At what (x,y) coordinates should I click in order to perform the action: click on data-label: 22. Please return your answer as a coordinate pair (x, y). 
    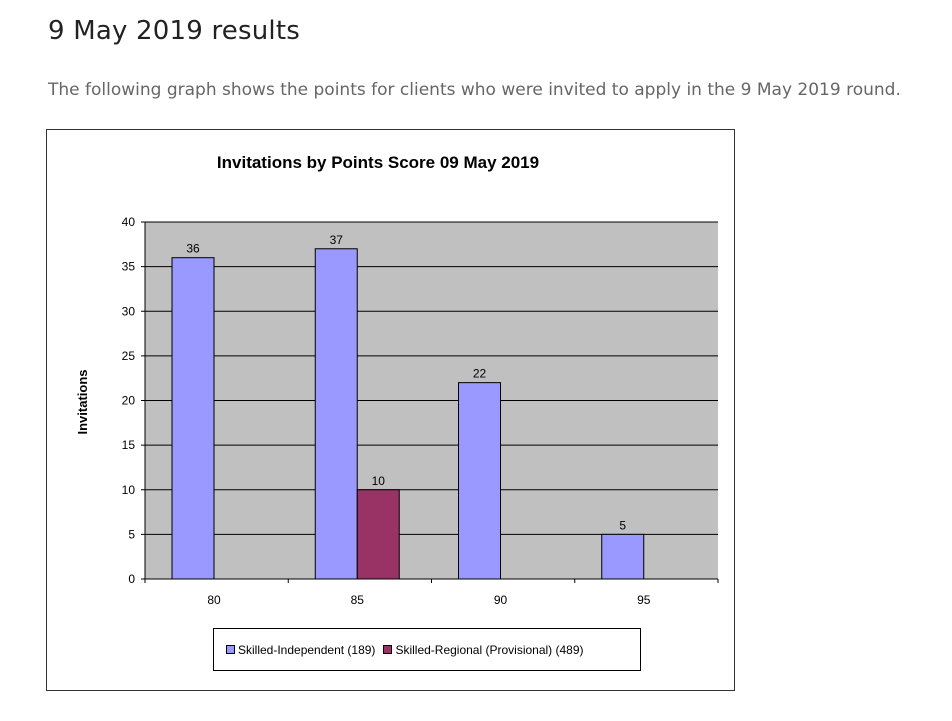
    Looking at the image, I should click on (480, 374).